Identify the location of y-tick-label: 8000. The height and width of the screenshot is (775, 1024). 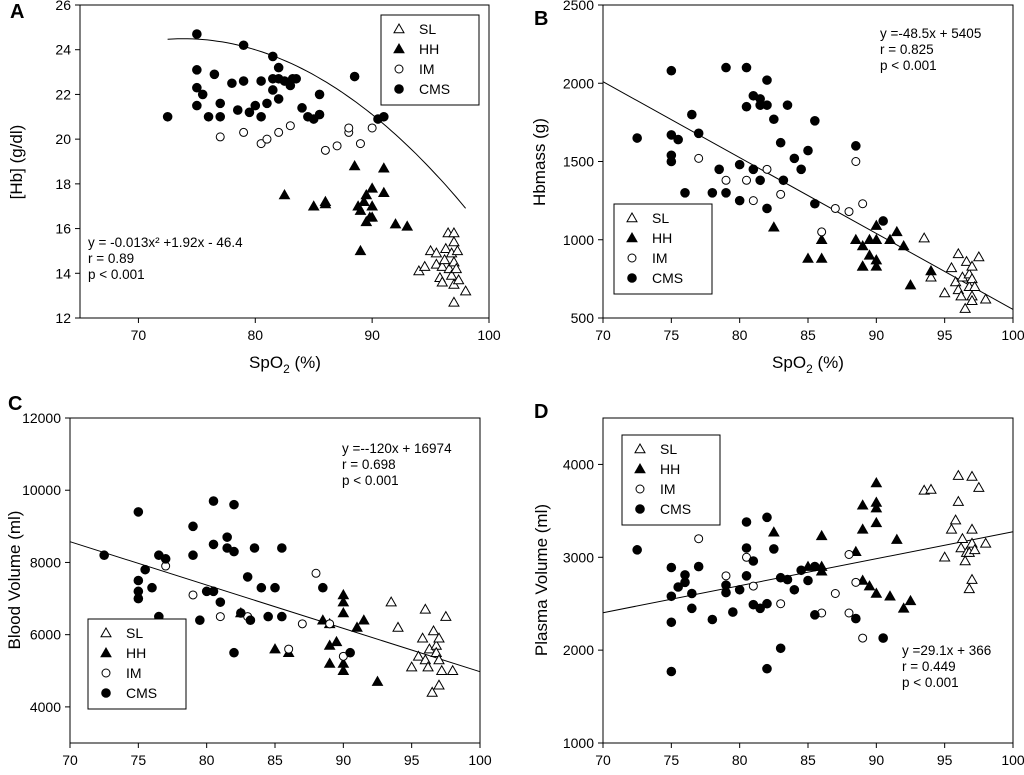
(45, 562).